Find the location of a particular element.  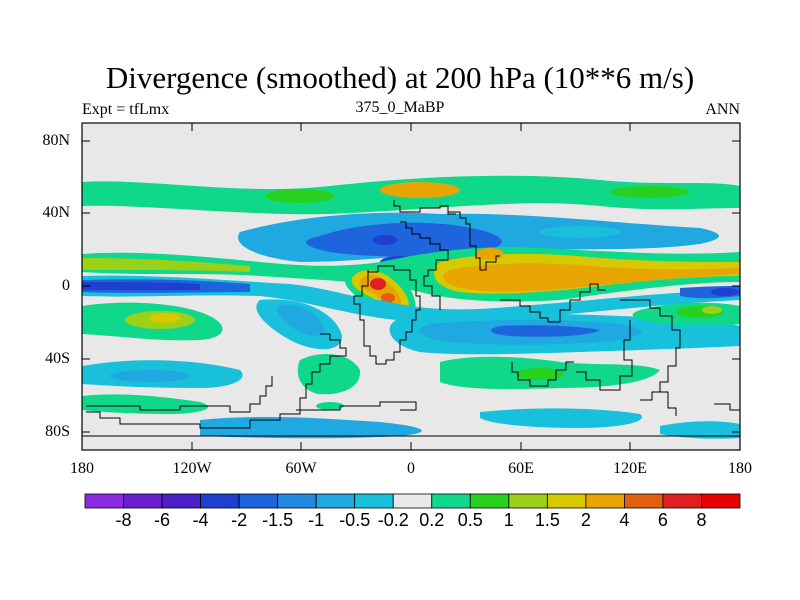

colorbar-label: -0.5 is located at coordinates (355, 520).